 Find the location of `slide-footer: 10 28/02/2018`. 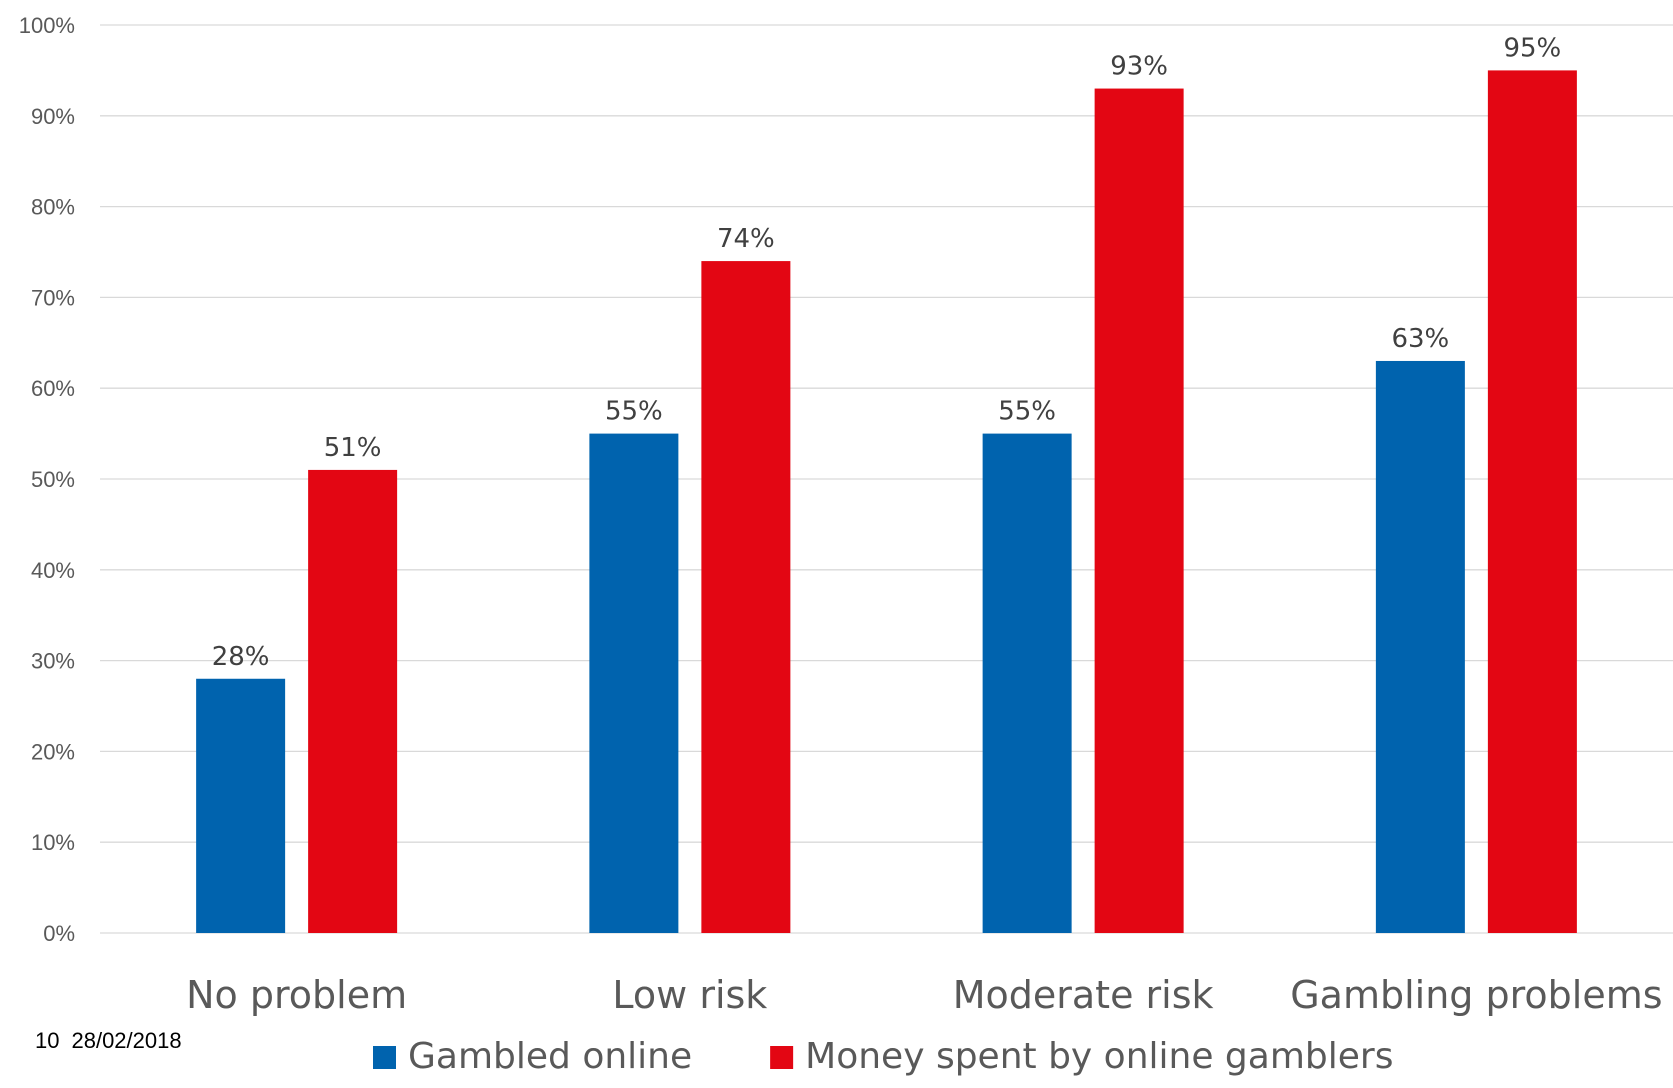

slide-footer: 10 28/02/2018 is located at coordinates (114, 1041).